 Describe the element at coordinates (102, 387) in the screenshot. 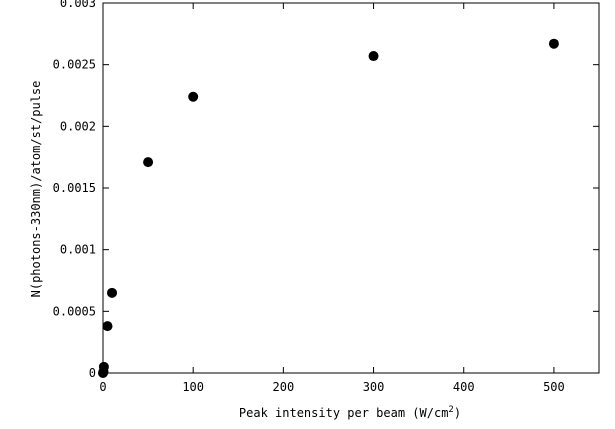

I see `x-tick-label: 0` at that location.